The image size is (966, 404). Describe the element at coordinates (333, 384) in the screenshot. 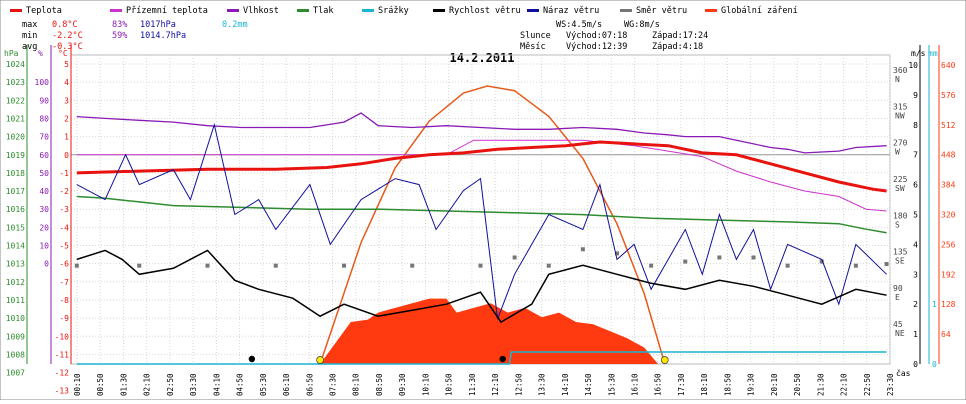

I see `x-tick-label: 07:30` at that location.